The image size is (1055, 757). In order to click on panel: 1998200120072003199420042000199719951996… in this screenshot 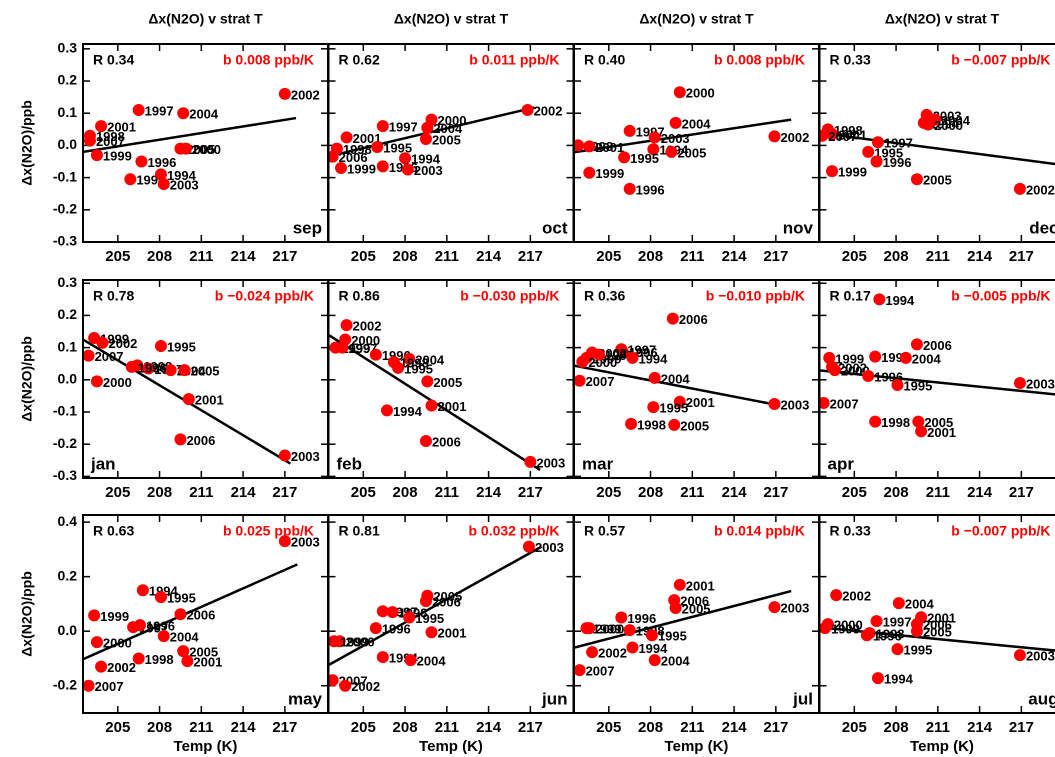, I will do `click(937, 143)`.